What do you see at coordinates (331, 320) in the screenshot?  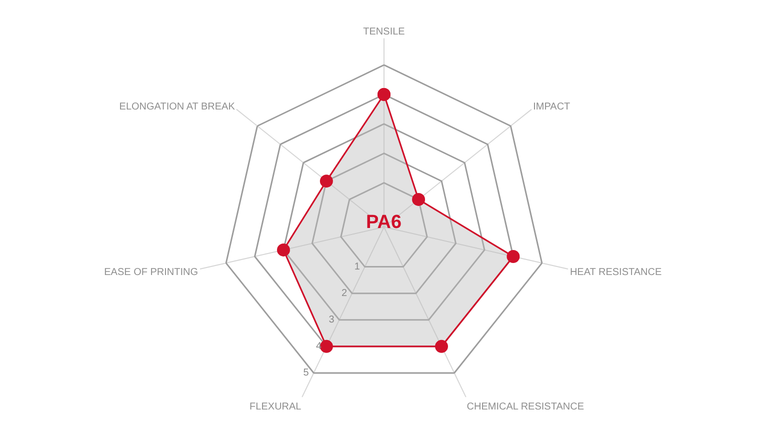 I see `y-tick-label: 3` at bounding box center [331, 320].